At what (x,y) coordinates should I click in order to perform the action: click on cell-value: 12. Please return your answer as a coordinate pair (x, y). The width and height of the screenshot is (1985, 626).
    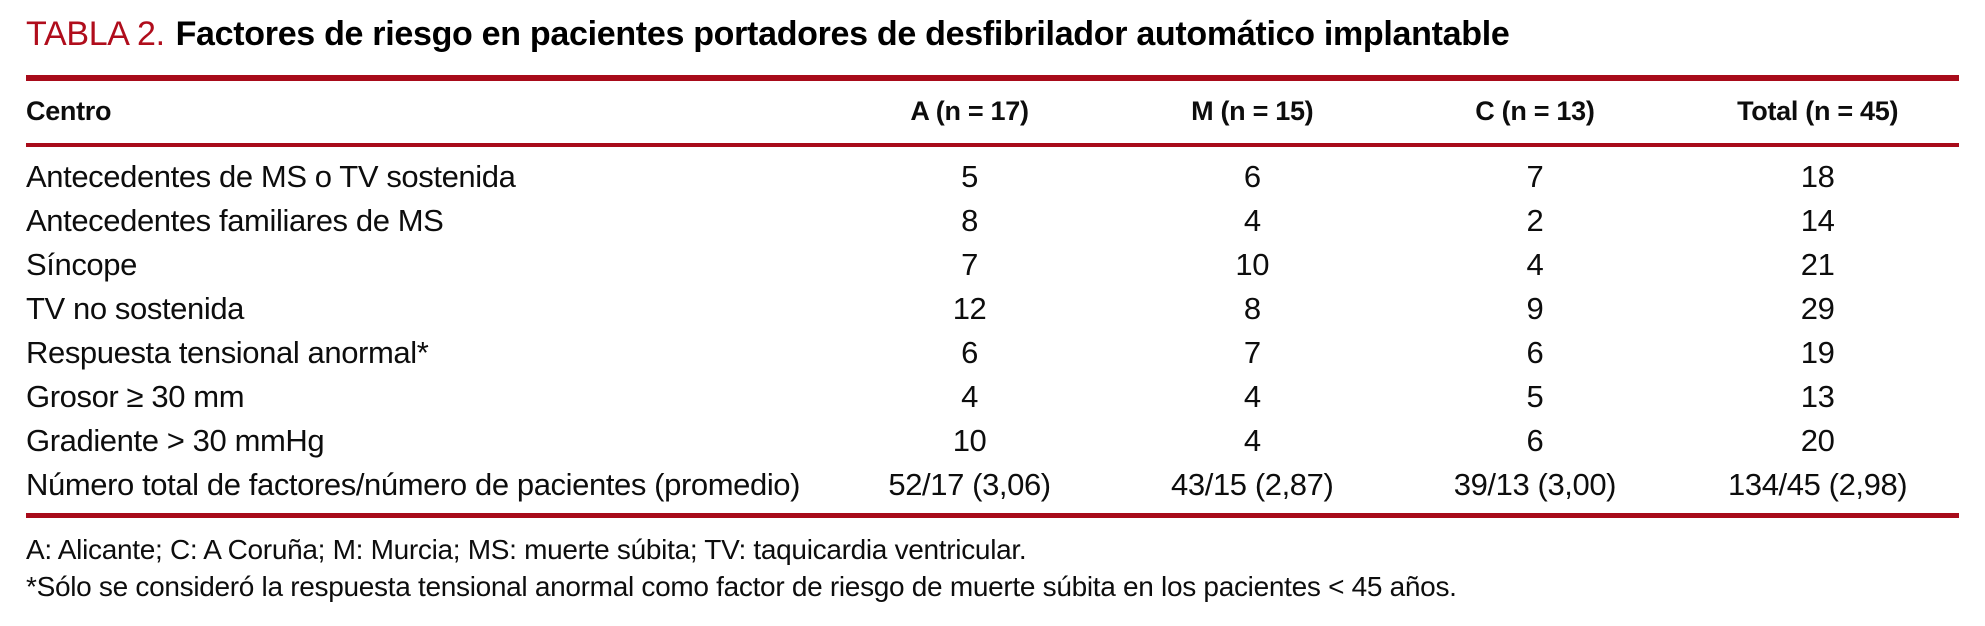
    Looking at the image, I should click on (969, 308).